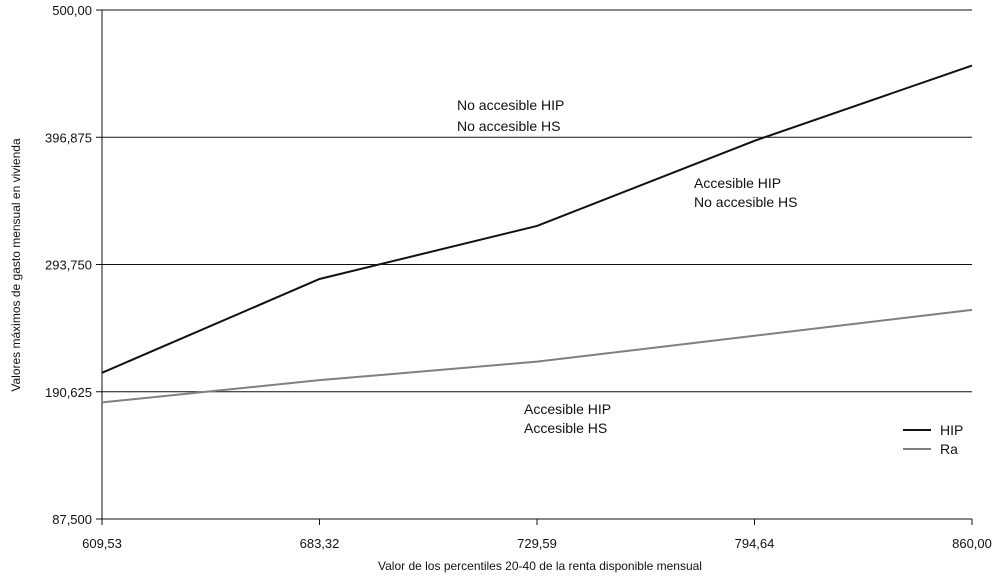 The width and height of the screenshot is (994, 581). What do you see at coordinates (933, 439) in the screenshot?
I see `legend: HIP Ra` at bounding box center [933, 439].